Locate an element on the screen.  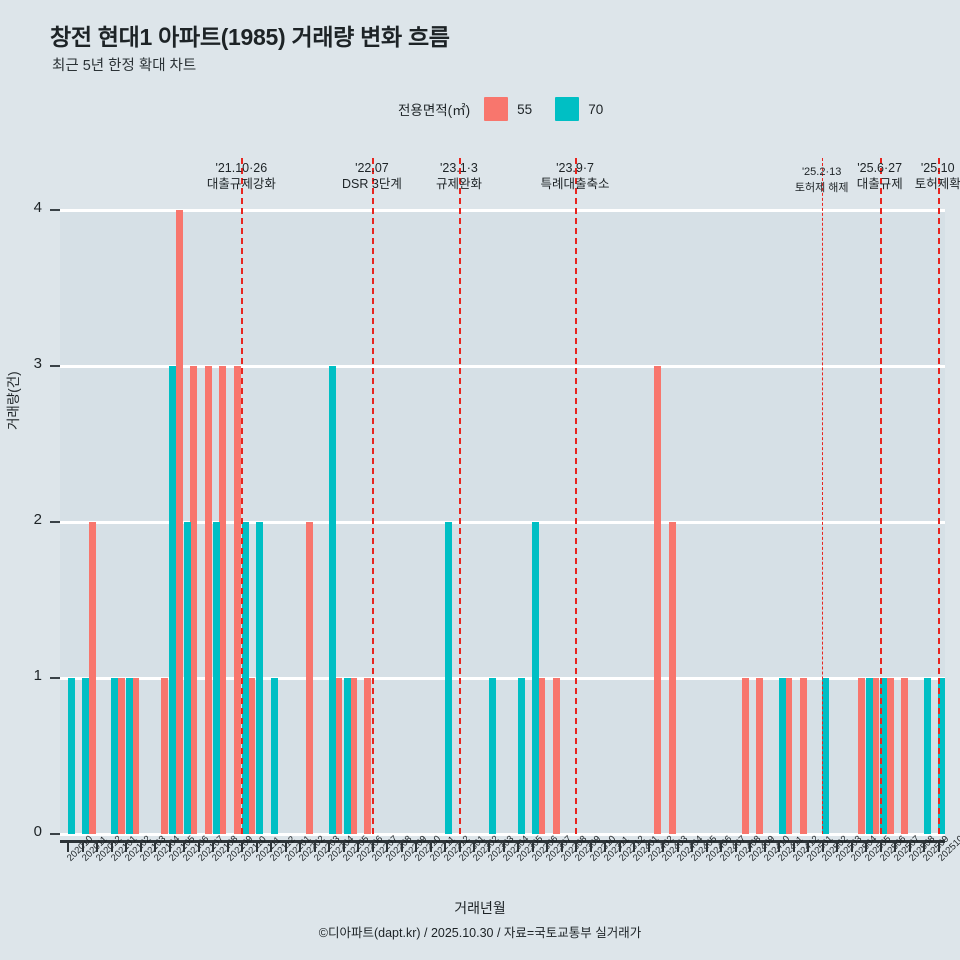
event-date: '21.10·26 is located at coordinates (241, 168).